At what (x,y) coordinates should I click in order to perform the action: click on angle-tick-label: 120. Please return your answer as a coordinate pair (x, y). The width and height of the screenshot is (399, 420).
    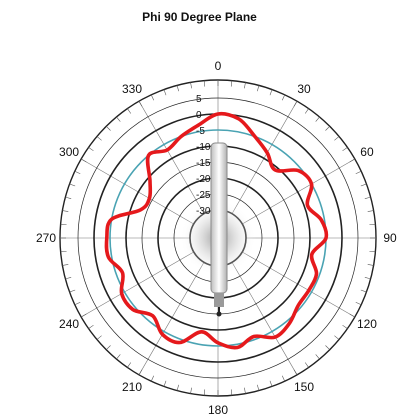
    Looking at the image, I should click on (367, 324).